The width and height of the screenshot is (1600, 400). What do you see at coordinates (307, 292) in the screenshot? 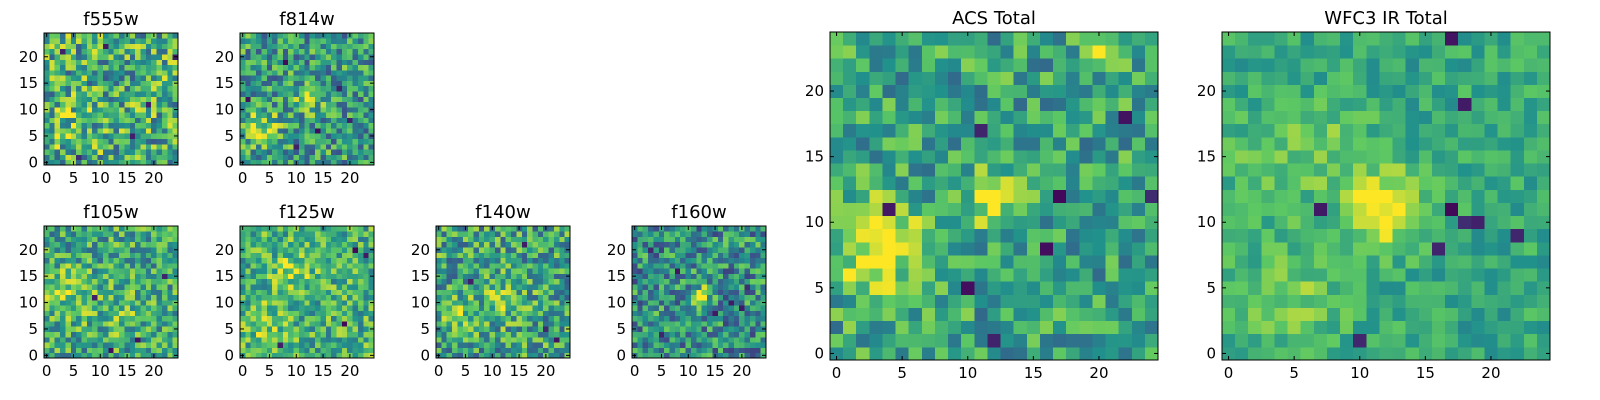
I see `axes-frame` at bounding box center [307, 292].